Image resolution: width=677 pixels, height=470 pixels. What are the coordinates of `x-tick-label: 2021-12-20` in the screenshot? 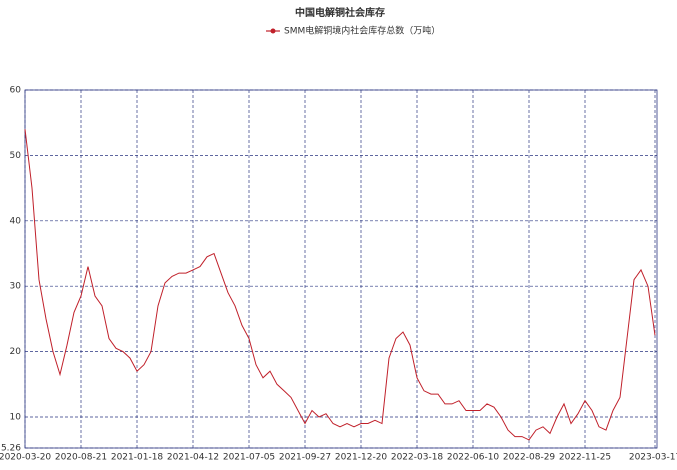 It's located at (361, 458).